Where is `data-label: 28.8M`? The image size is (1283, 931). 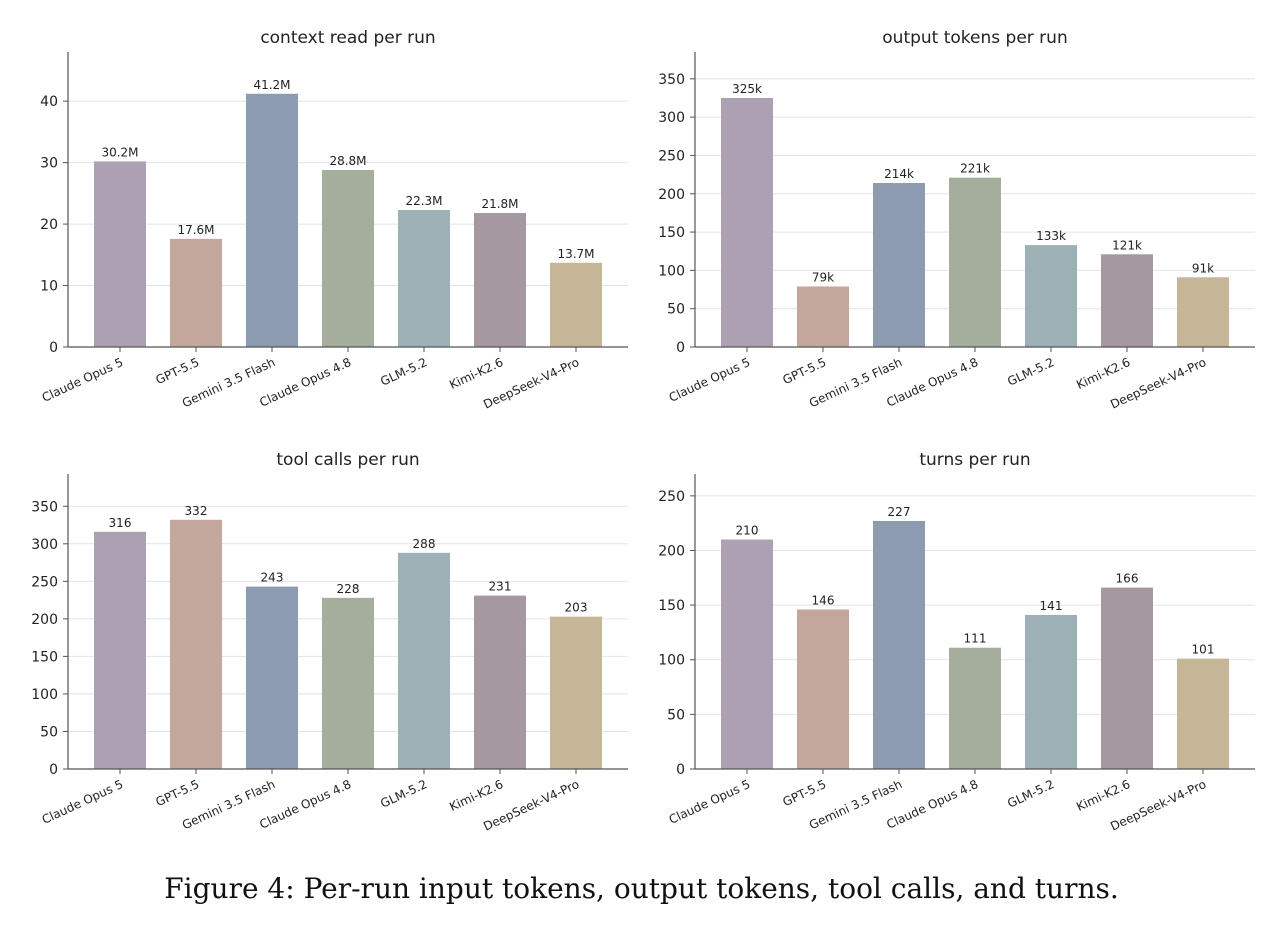
data-label: 28.8M is located at coordinates (347, 161).